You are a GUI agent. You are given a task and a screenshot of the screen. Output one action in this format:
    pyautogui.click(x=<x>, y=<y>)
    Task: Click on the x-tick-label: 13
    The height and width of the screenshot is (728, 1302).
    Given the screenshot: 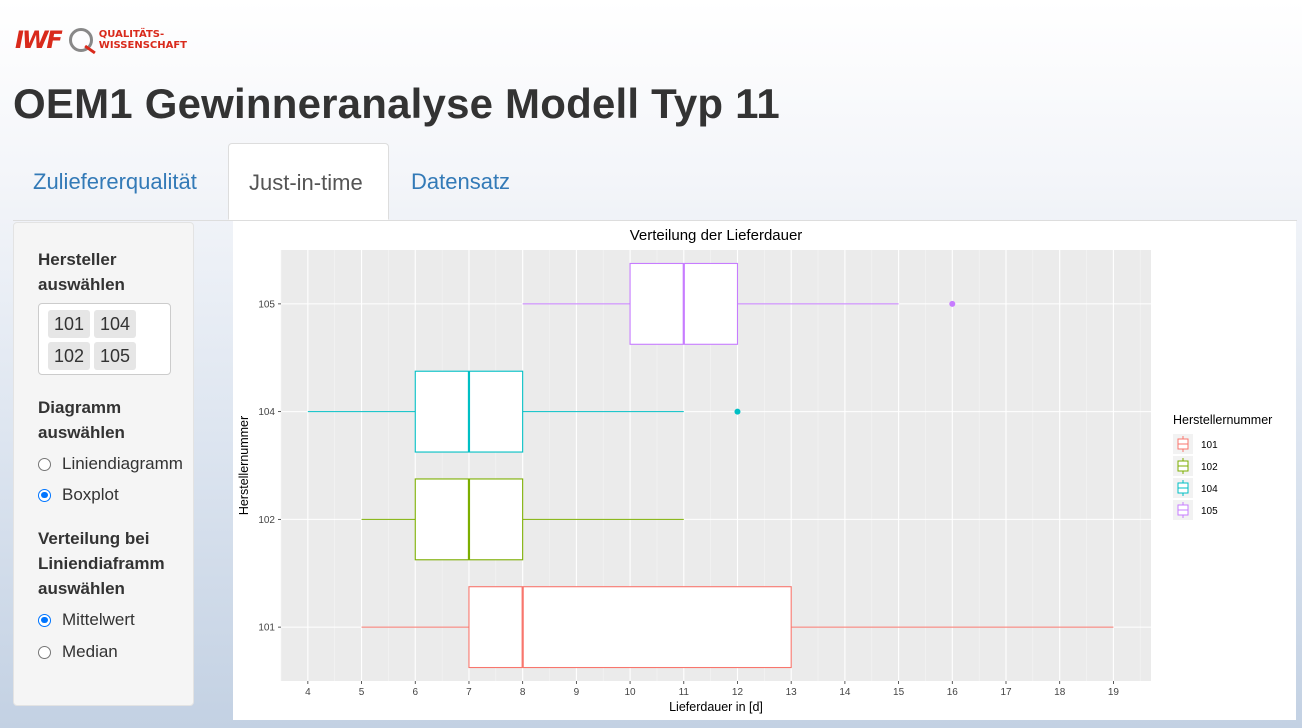 What is the action you would take?
    pyautogui.click(x=792, y=692)
    